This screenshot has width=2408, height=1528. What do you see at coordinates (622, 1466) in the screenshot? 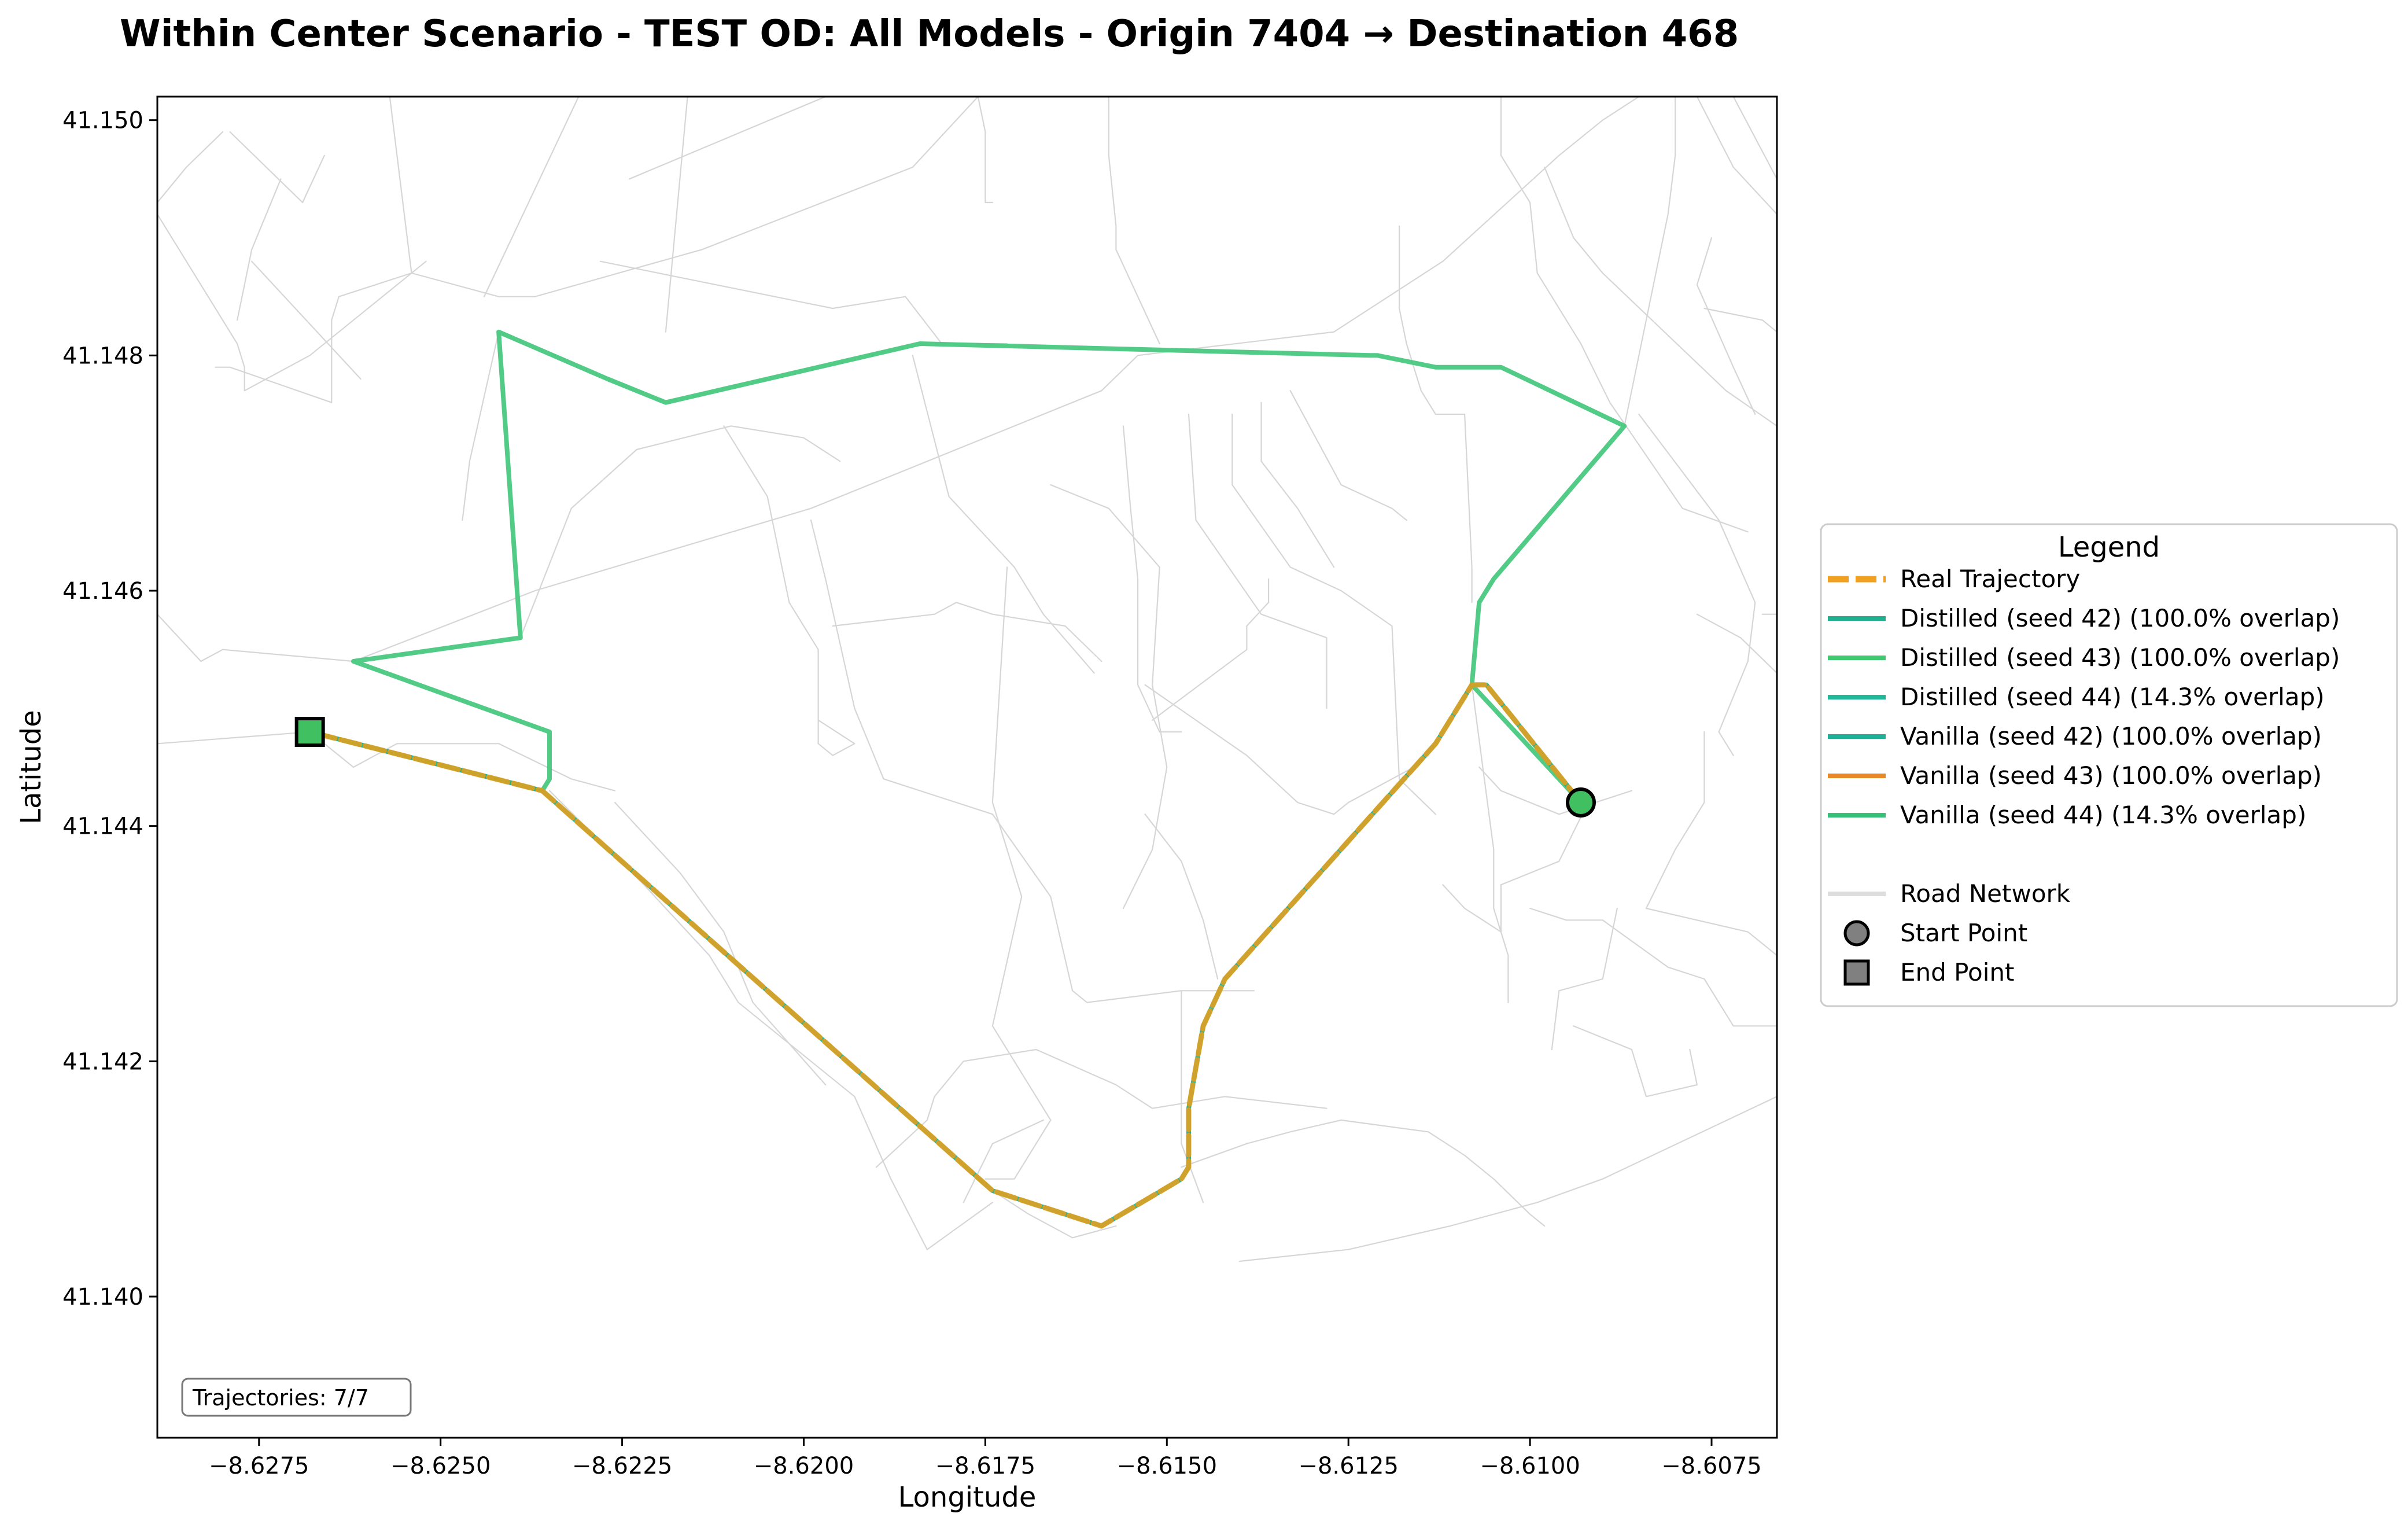
I see `x-tick-label: −8.6225` at bounding box center [622, 1466].